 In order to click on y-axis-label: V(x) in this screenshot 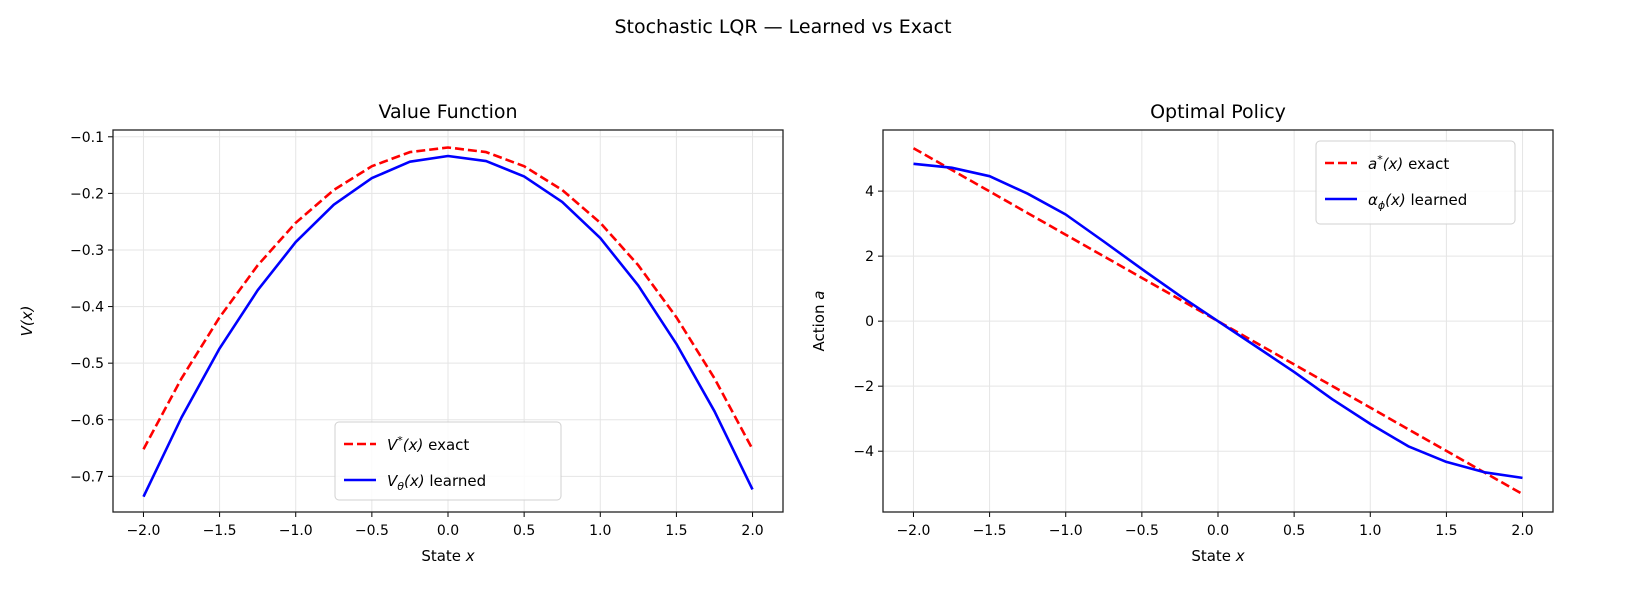, I will do `click(27, 321)`.